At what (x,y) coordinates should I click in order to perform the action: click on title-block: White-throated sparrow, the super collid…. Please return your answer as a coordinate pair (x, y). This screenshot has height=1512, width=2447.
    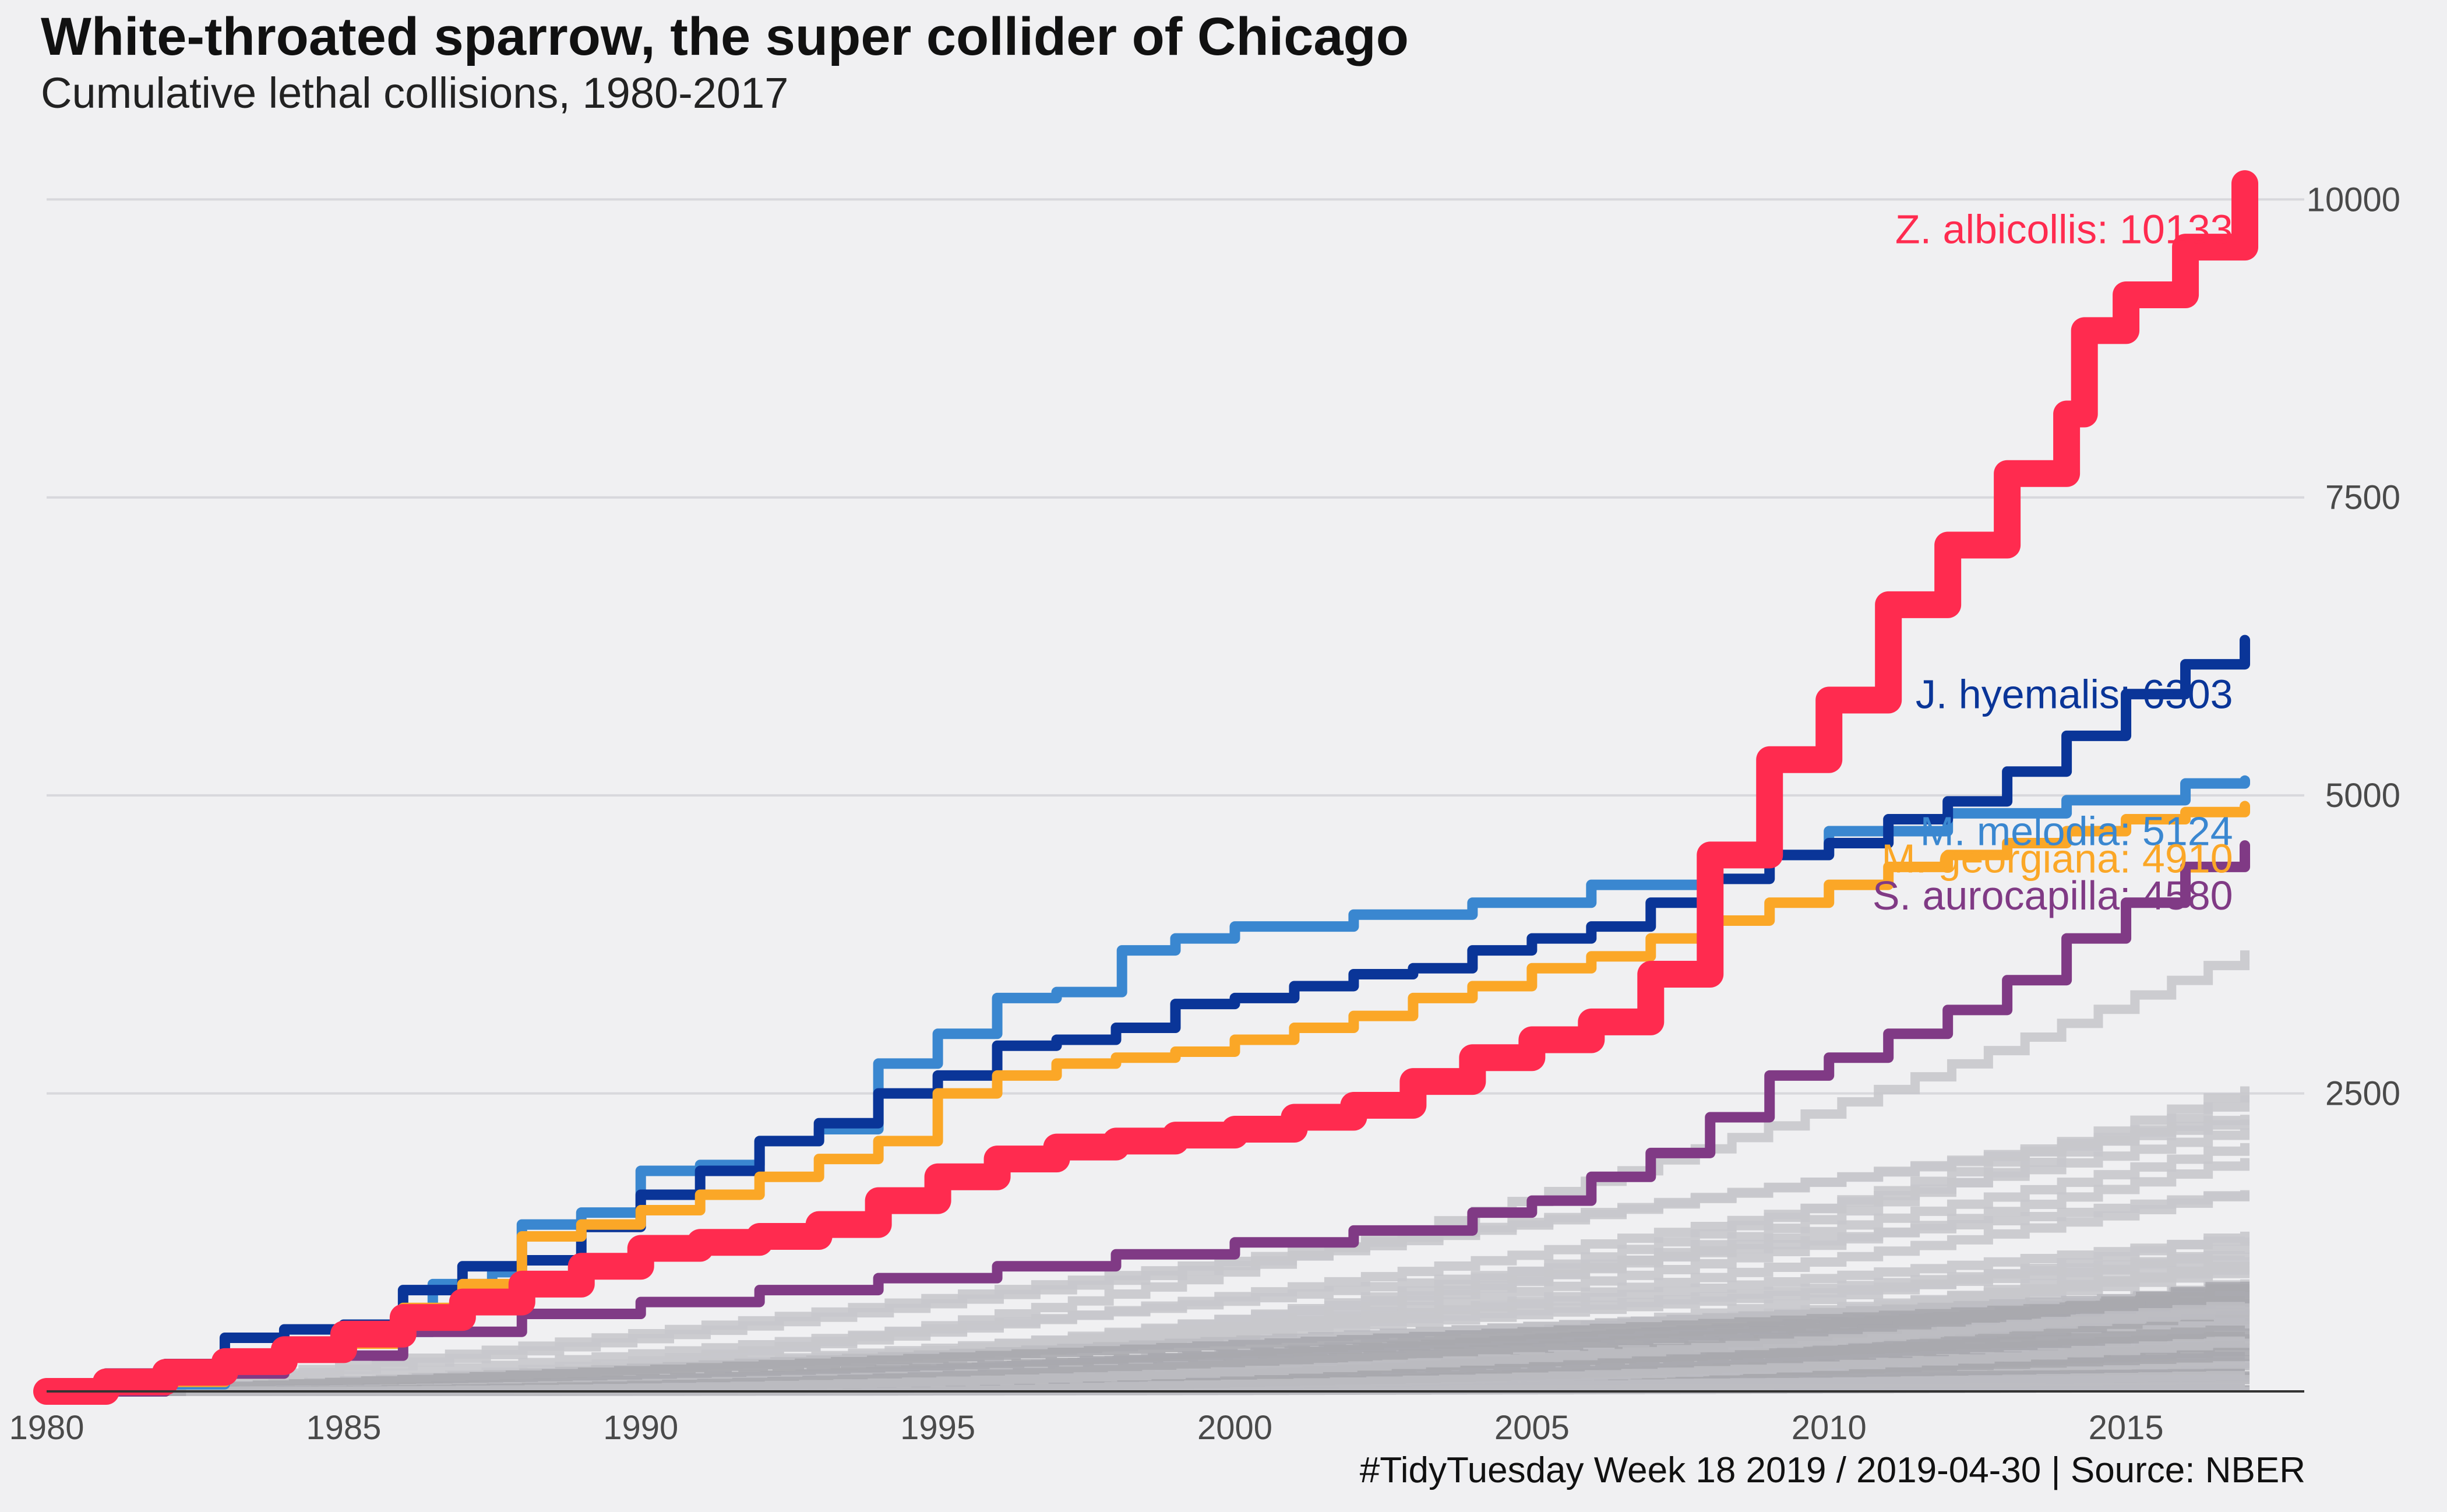
    Looking at the image, I should click on (725, 61).